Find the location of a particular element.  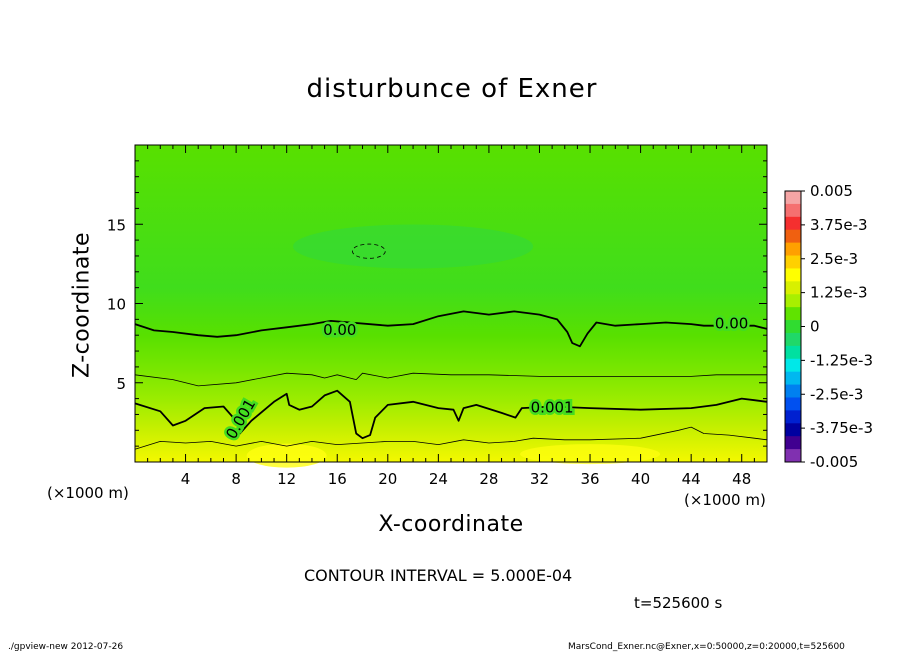

x-tick-label: 48 is located at coordinates (741, 479).